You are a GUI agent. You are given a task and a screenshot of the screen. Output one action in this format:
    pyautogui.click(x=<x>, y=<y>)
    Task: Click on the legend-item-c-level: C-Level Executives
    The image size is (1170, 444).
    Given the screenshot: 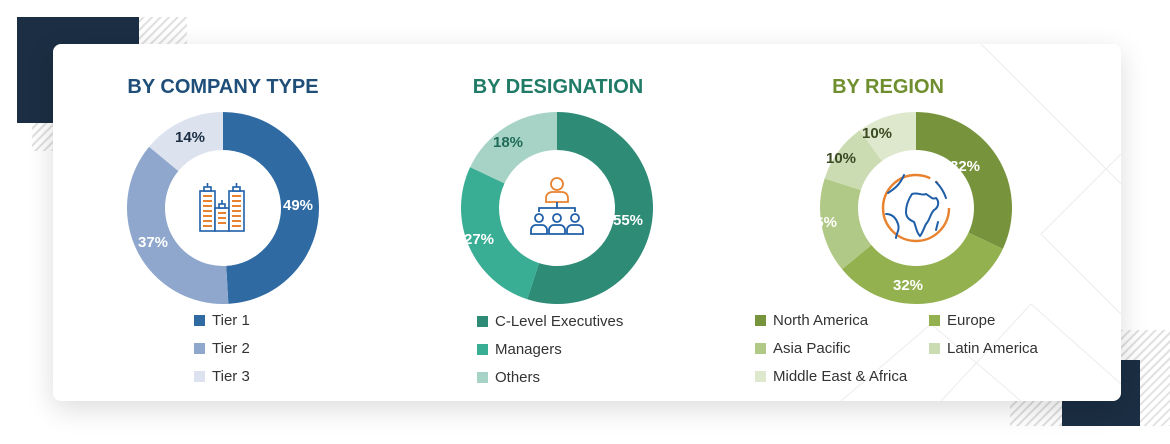 What is the action you would take?
    pyautogui.click(x=550, y=321)
    